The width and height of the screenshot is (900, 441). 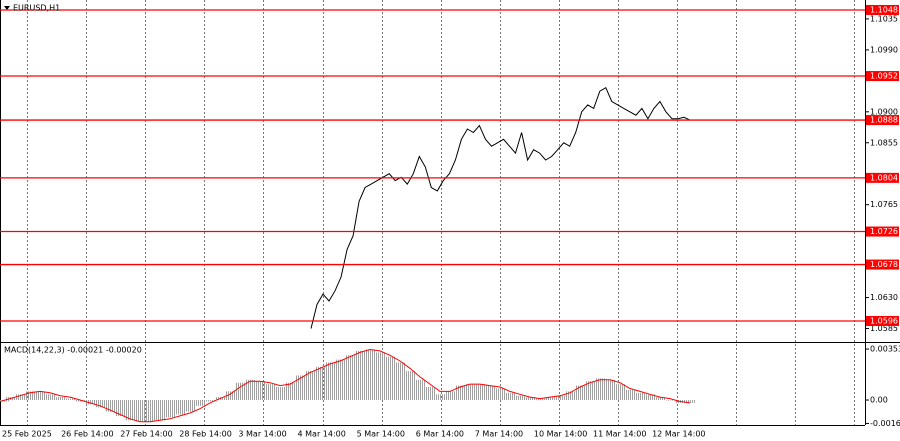 What do you see at coordinates (87, 434) in the screenshot?
I see `x-tick-label: 26 Feb 14:00` at bounding box center [87, 434].